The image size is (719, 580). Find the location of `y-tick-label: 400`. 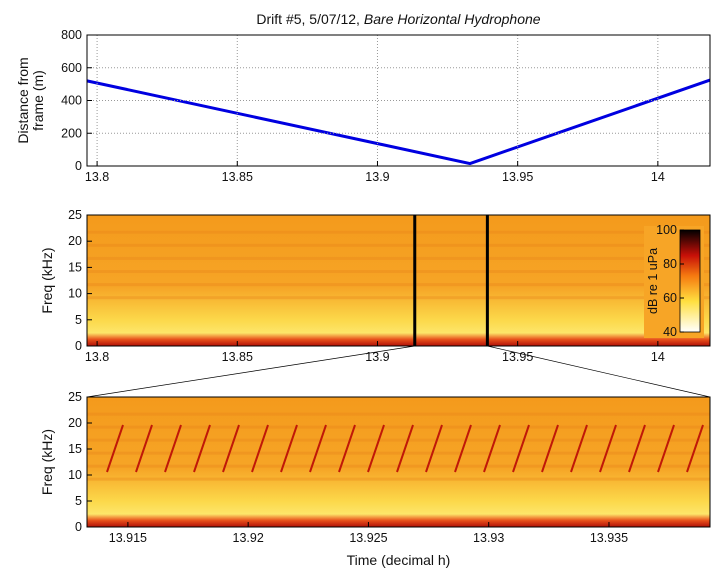

y-tick-label: 400 is located at coordinates (71, 101).